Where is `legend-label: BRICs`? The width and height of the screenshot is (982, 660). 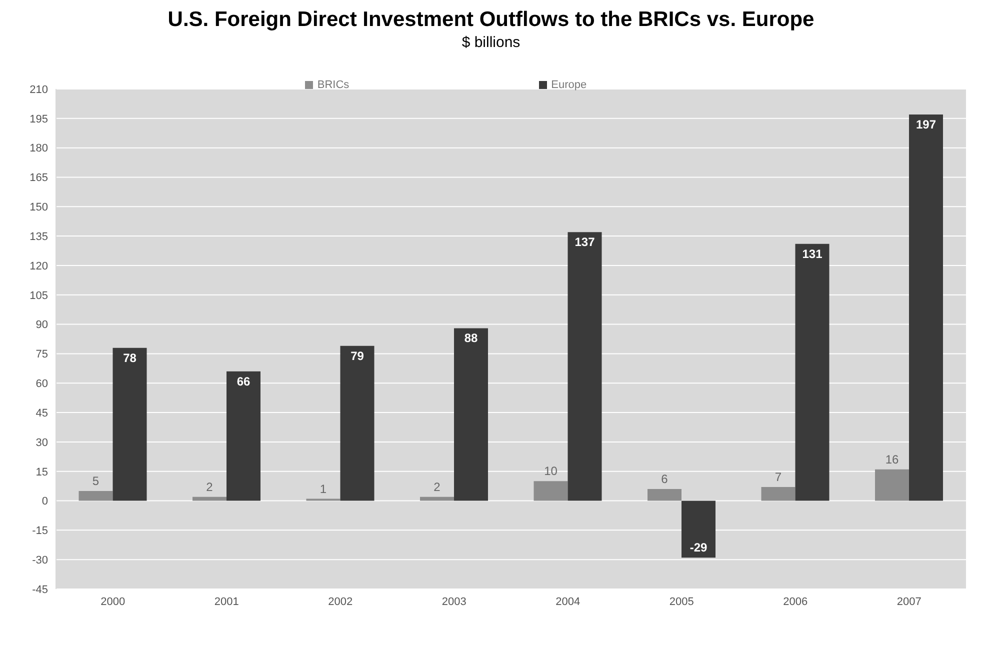 legend-label: BRICs is located at coordinates (333, 85).